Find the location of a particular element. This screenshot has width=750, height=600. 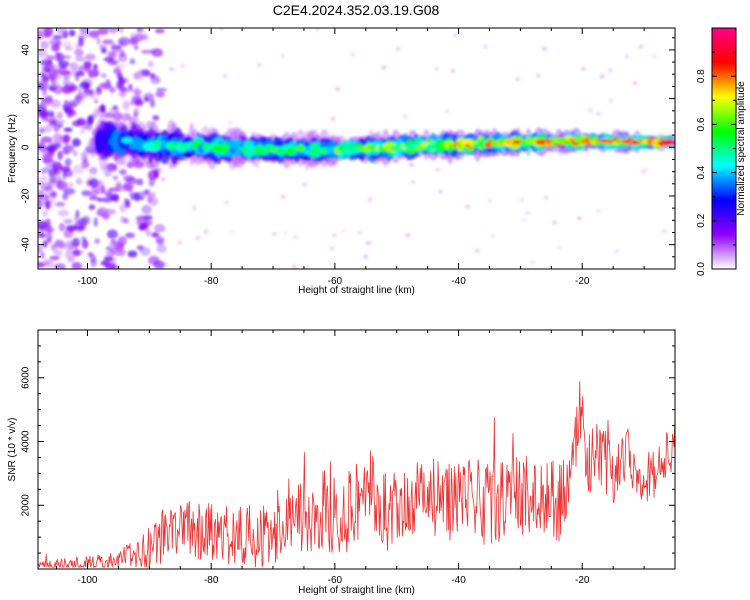

y-tick-label: 4000 is located at coordinates (26, 441).